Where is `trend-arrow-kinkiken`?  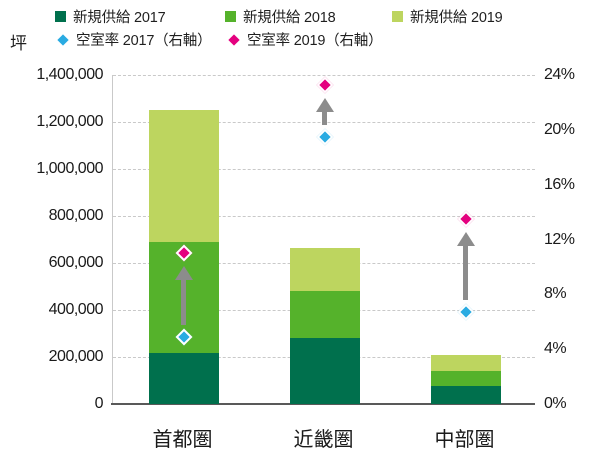 trend-arrow-kinkiken is located at coordinates (324, 111).